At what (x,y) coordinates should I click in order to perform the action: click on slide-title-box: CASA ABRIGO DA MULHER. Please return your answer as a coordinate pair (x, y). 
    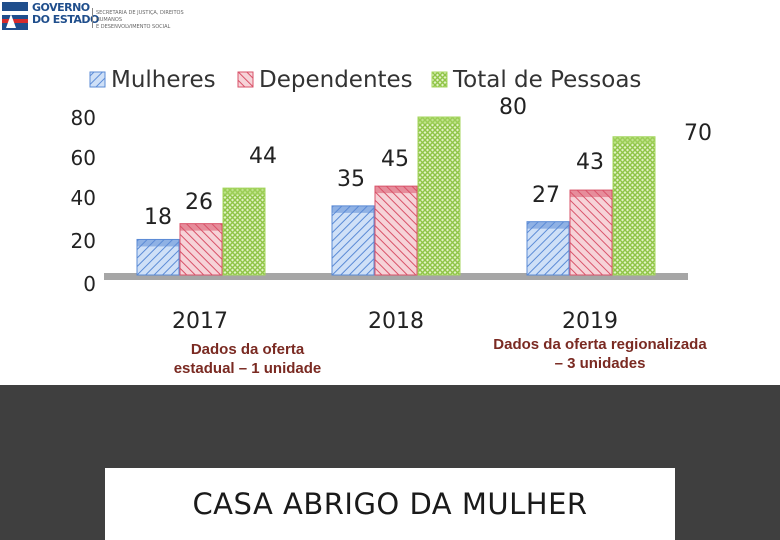
    Looking at the image, I should click on (390, 504).